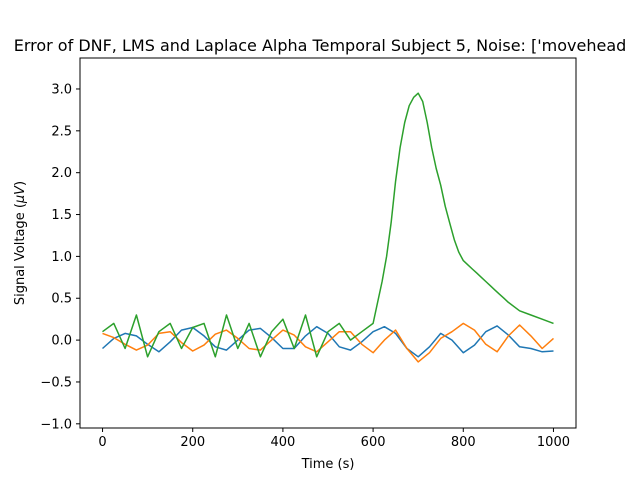  What do you see at coordinates (463, 442) in the screenshot?
I see `x-tick-label: 800` at bounding box center [463, 442].